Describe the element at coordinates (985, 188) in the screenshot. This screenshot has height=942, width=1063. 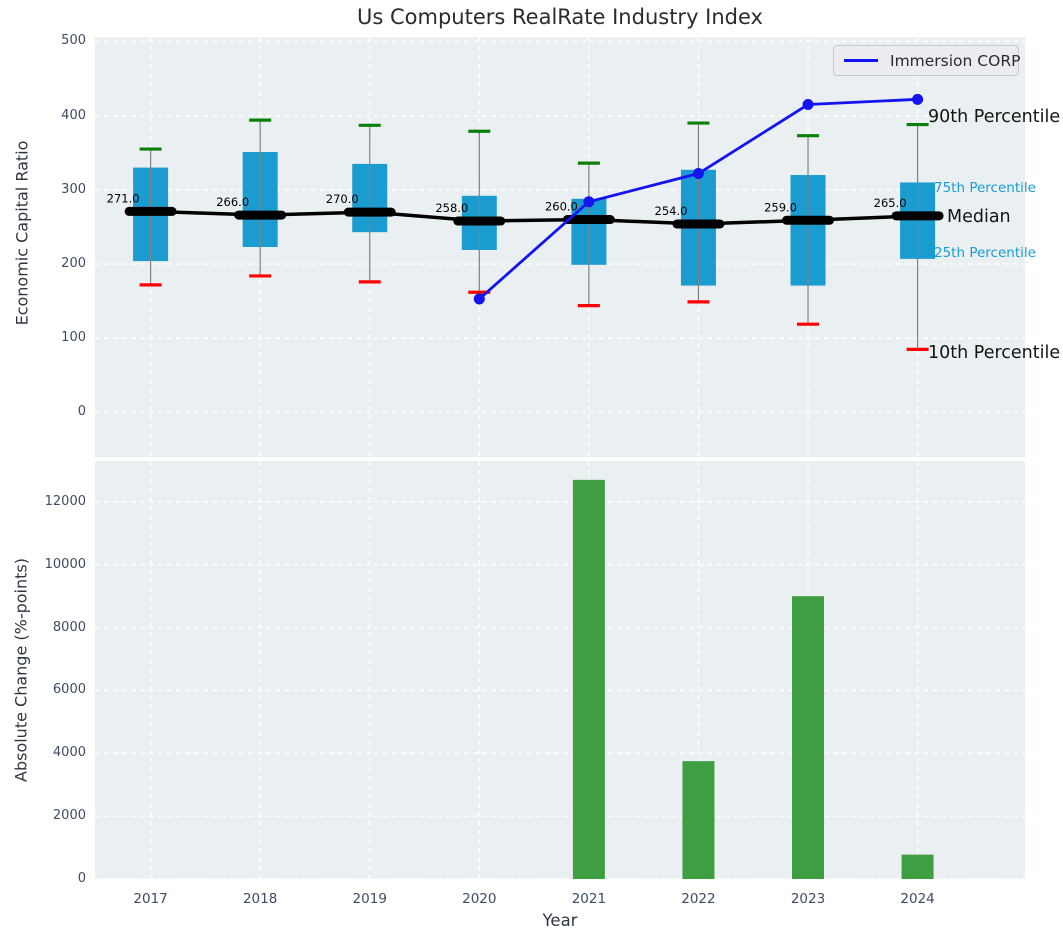
I see `annotation-75th-percentile: 75th Percentile` at that location.